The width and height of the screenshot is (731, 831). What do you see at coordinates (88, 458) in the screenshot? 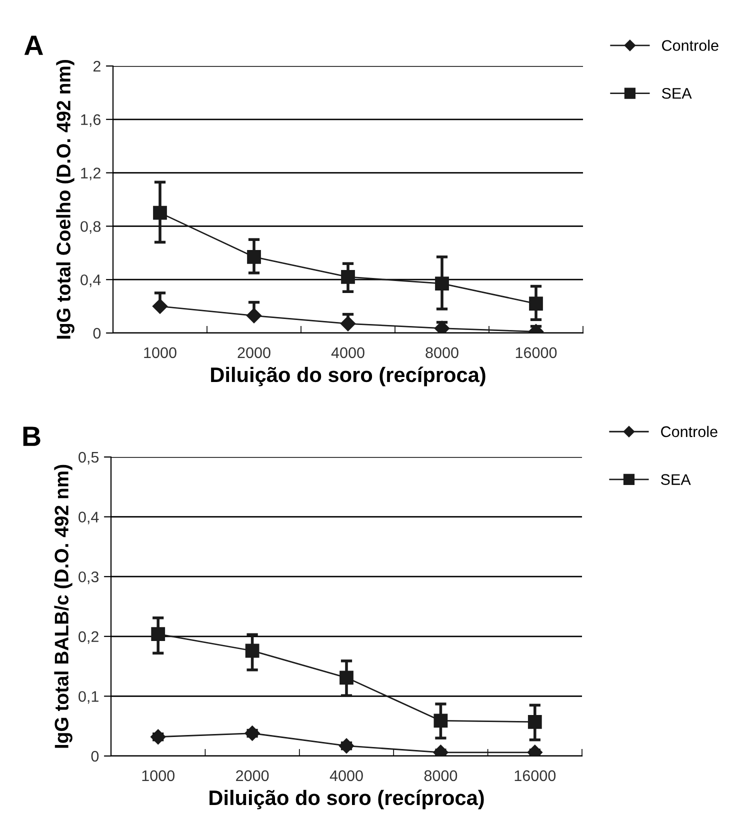
I see `y-tick-label: 0,5` at bounding box center [88, 458].